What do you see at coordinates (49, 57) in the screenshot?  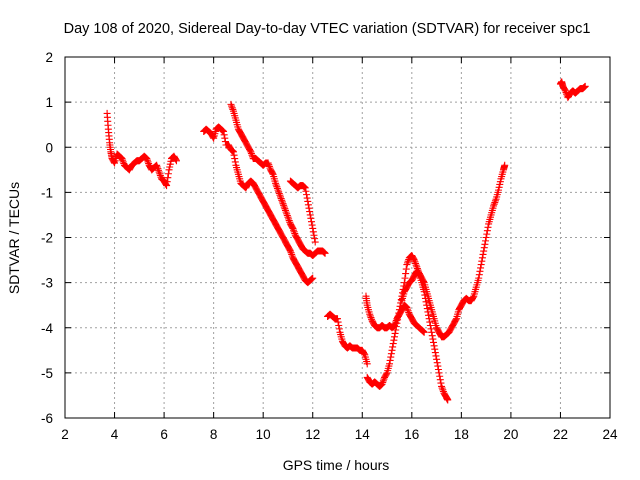 I see `y-tick-label: 2` at bounding box center [49, 57].